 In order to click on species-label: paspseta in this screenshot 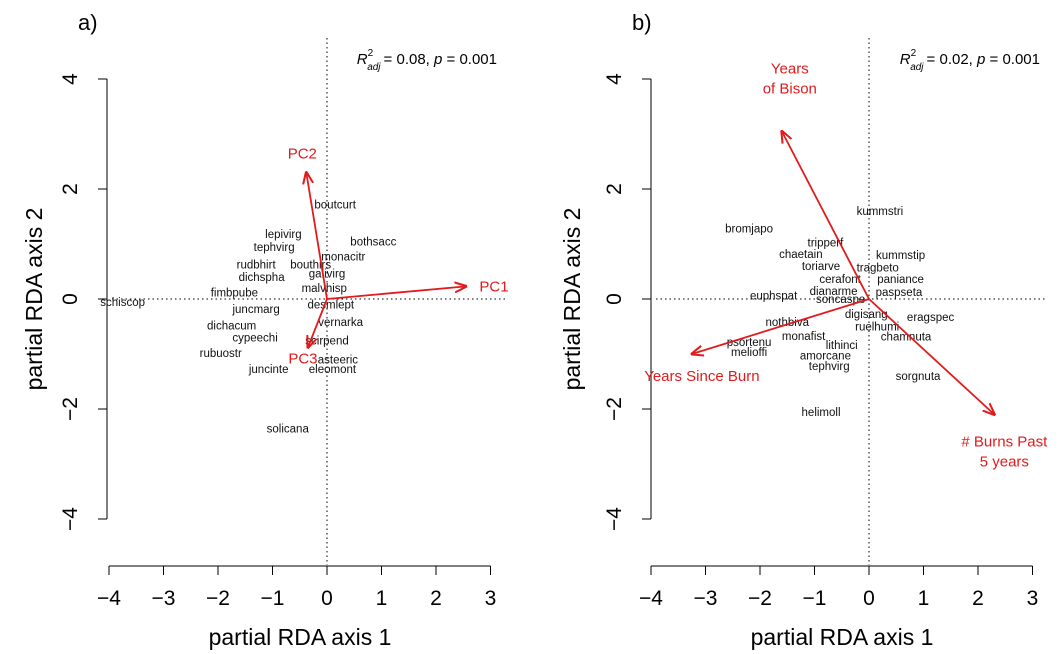, I will do `click(899, 293)`.